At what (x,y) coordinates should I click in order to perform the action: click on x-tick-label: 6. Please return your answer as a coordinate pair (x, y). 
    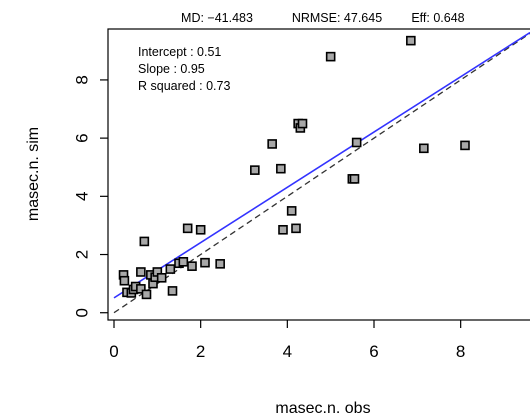
    Looking at the image, I should click on (373, 351).